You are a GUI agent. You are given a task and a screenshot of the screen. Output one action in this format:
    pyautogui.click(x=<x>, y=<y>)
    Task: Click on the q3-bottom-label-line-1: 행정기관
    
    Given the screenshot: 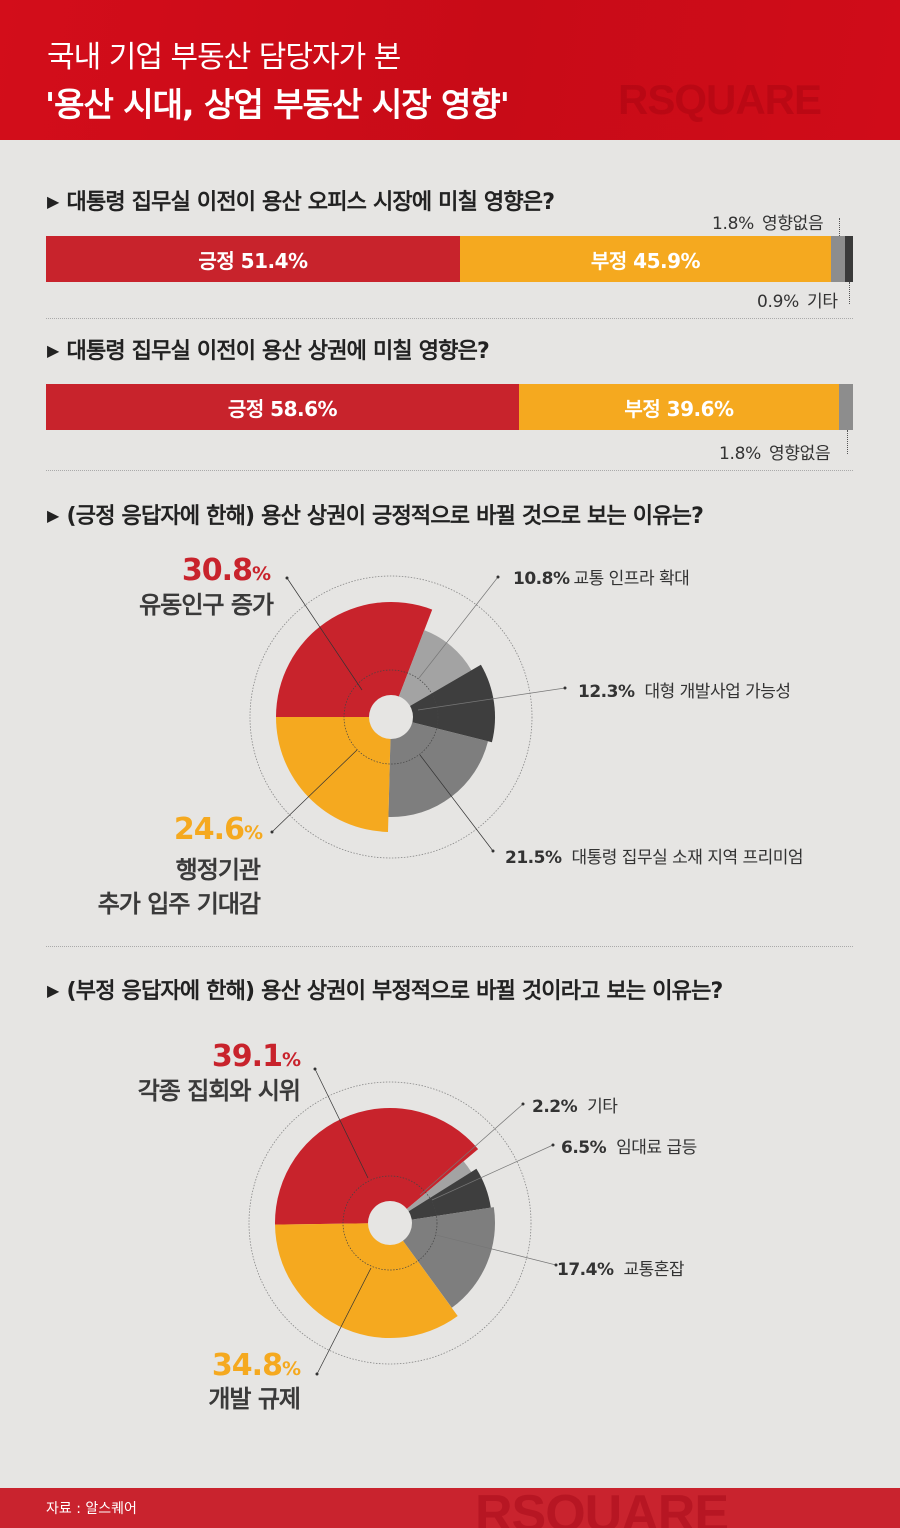 What is the action you would take?
    pyautogui.click(x=218, y=870)
    